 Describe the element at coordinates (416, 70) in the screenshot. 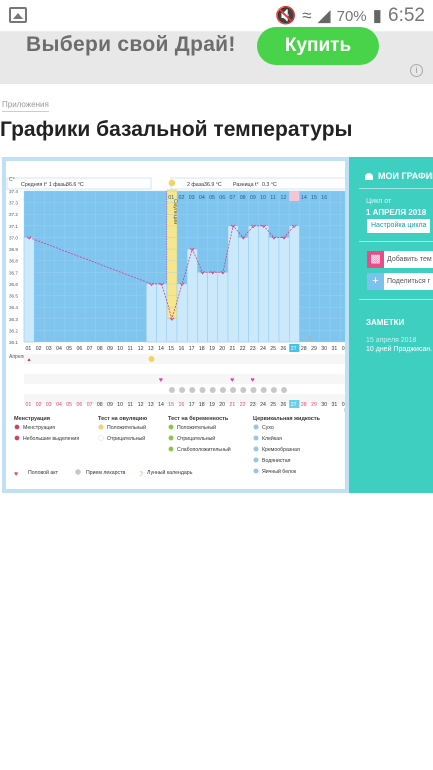

I see `ad-info-icon: i` at that location.